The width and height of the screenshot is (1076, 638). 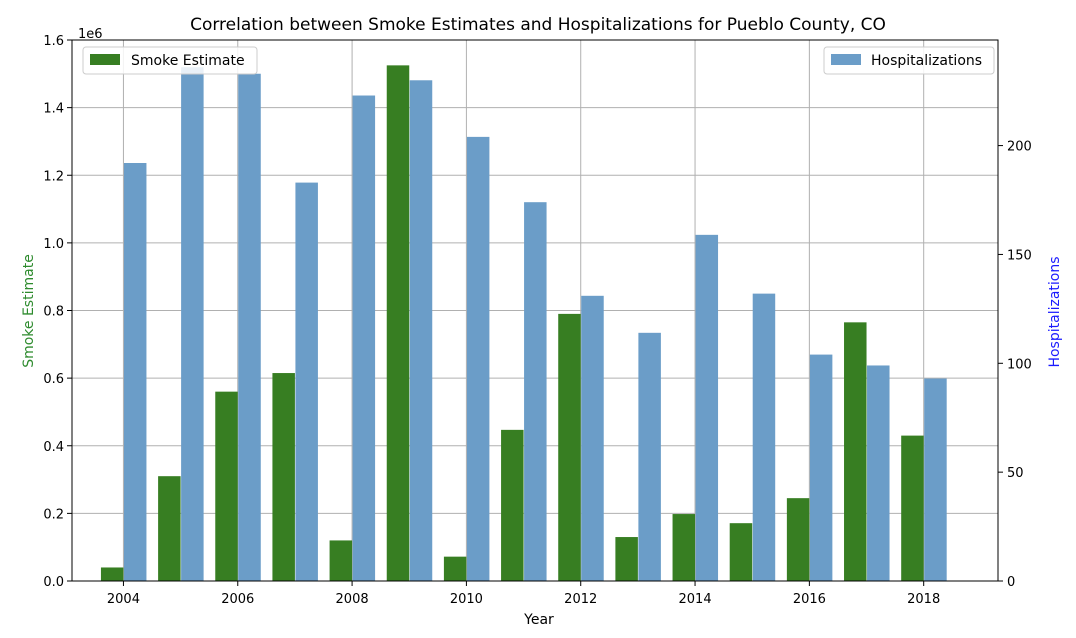 I want to click on x-axis: 2004 2006 2008 2010 2012 2014 2016 2018, so click(x=523, y=594).